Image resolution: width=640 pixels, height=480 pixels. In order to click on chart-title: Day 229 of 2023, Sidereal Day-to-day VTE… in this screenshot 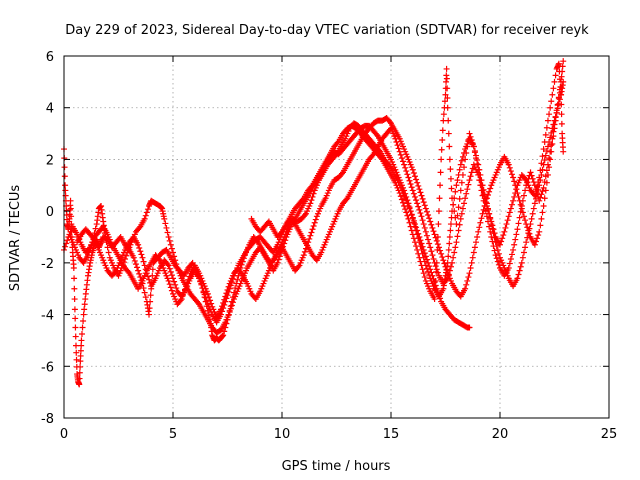, I will do `click(327, 30)`.